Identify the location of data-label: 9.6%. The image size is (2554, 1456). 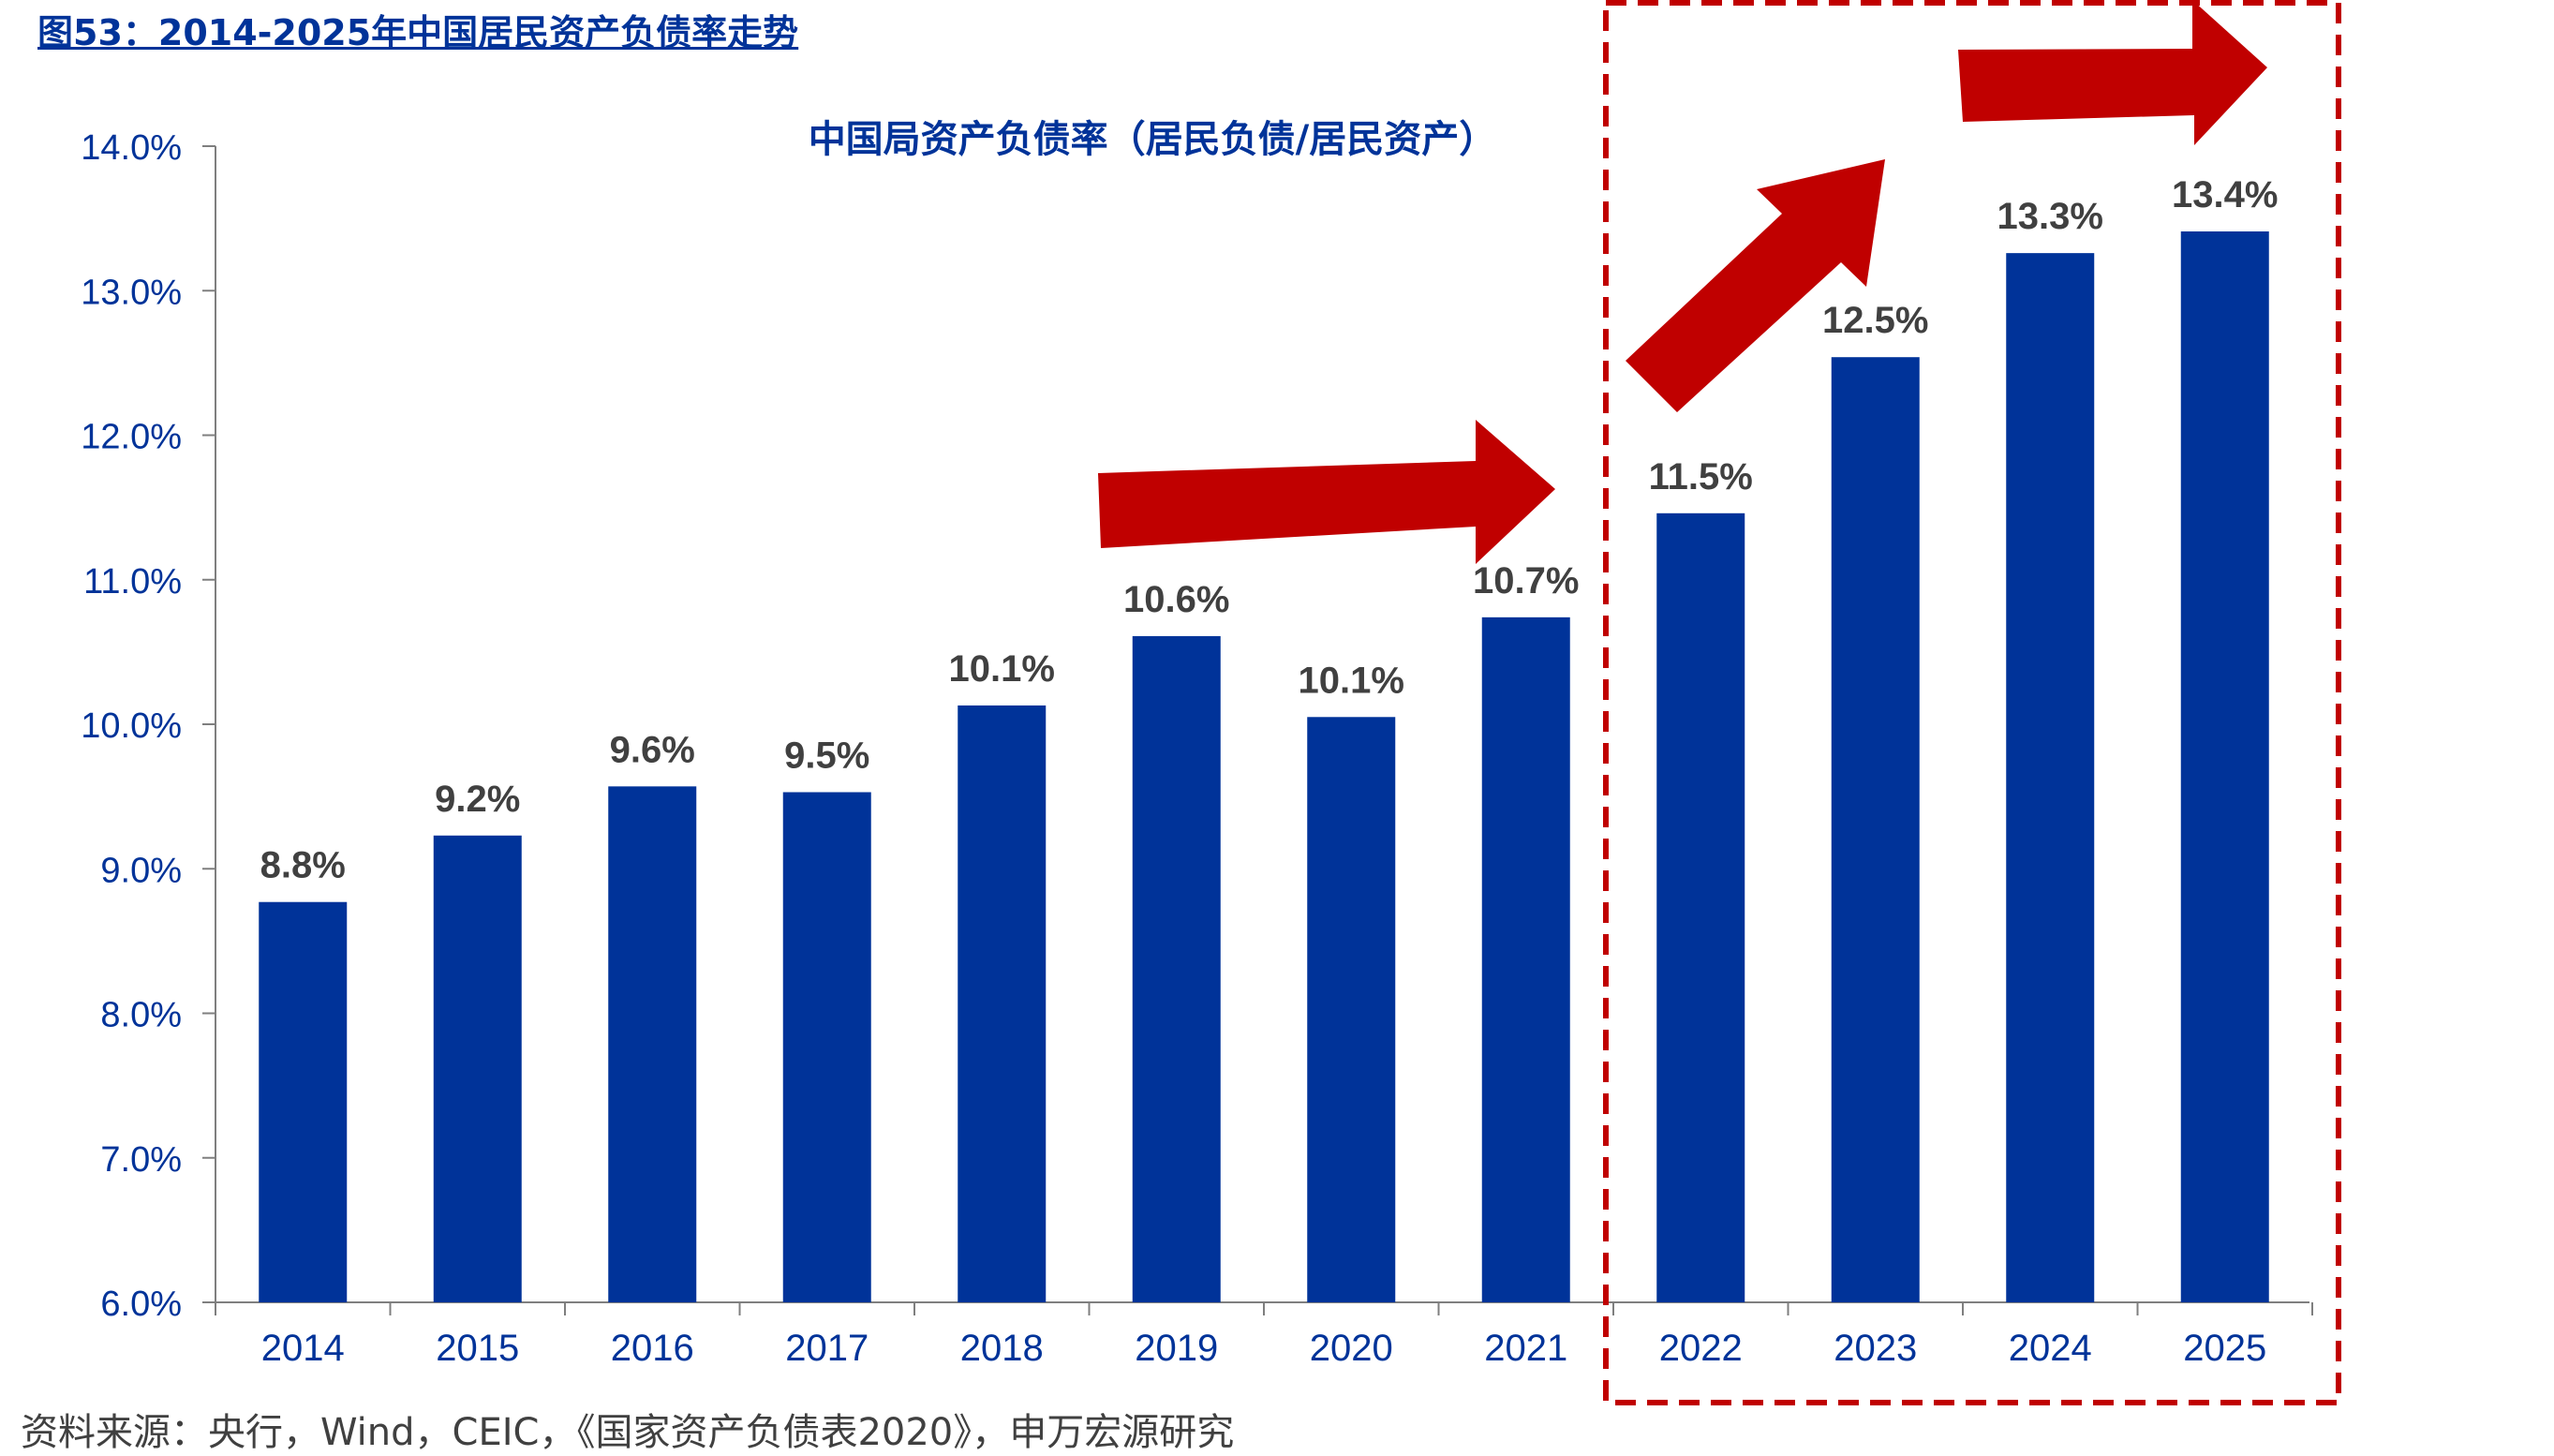
(652, 749).